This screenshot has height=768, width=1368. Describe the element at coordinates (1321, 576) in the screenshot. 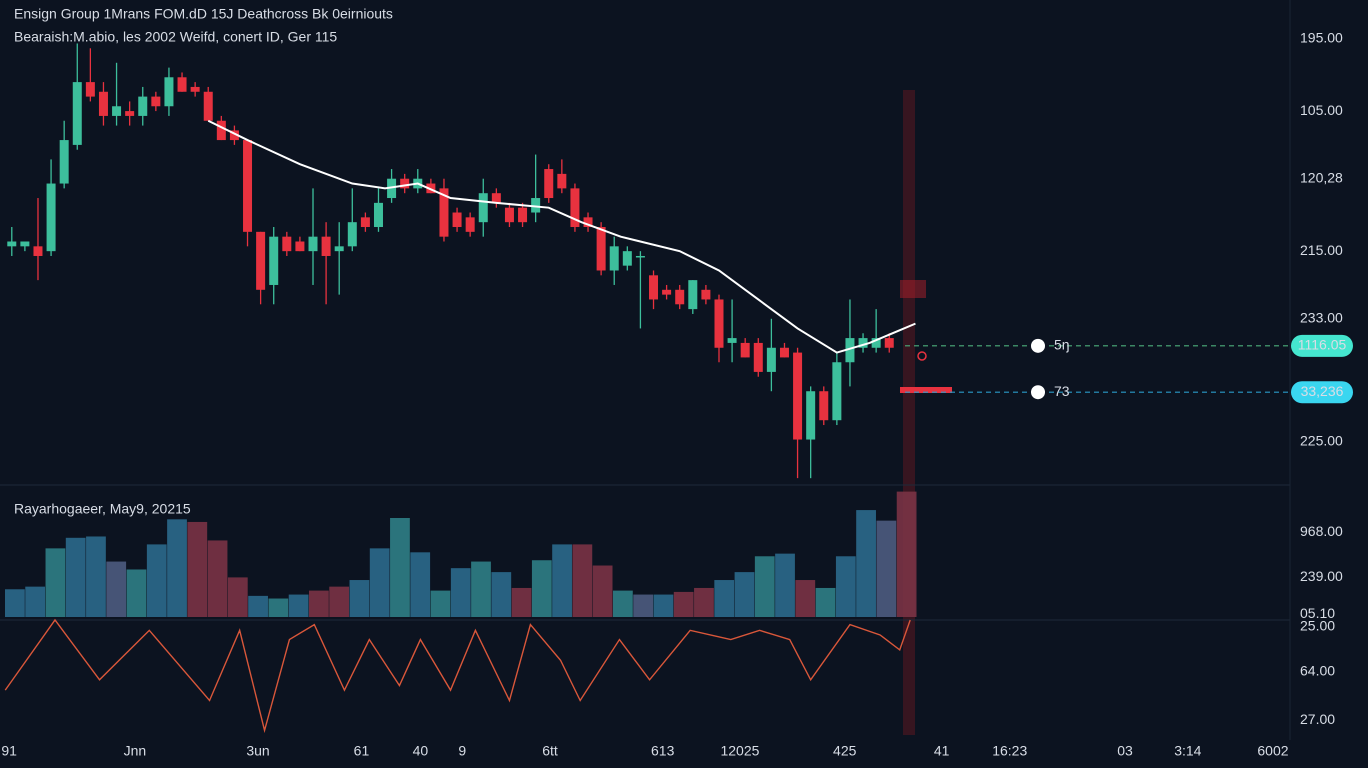

I see `volume-tick-label: 239.00` at that location.